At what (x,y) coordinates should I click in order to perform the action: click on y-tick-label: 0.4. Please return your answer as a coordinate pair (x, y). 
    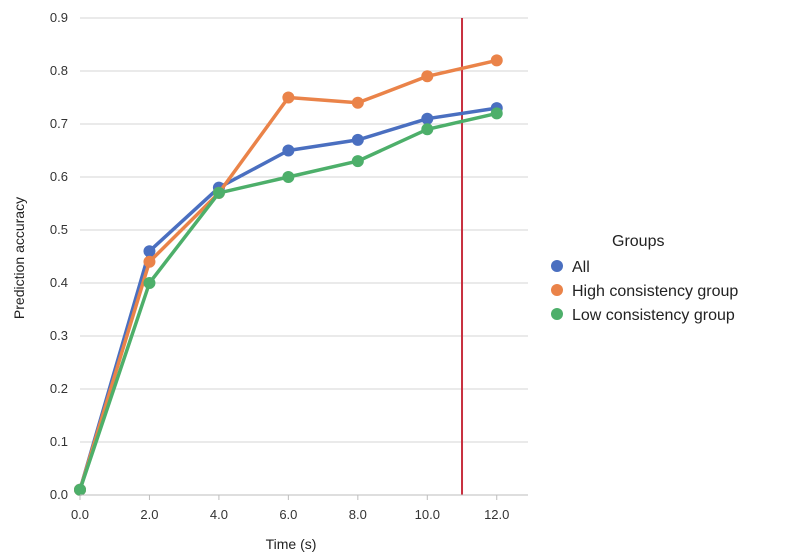
    Looking at the image, I should click on (59, 282).